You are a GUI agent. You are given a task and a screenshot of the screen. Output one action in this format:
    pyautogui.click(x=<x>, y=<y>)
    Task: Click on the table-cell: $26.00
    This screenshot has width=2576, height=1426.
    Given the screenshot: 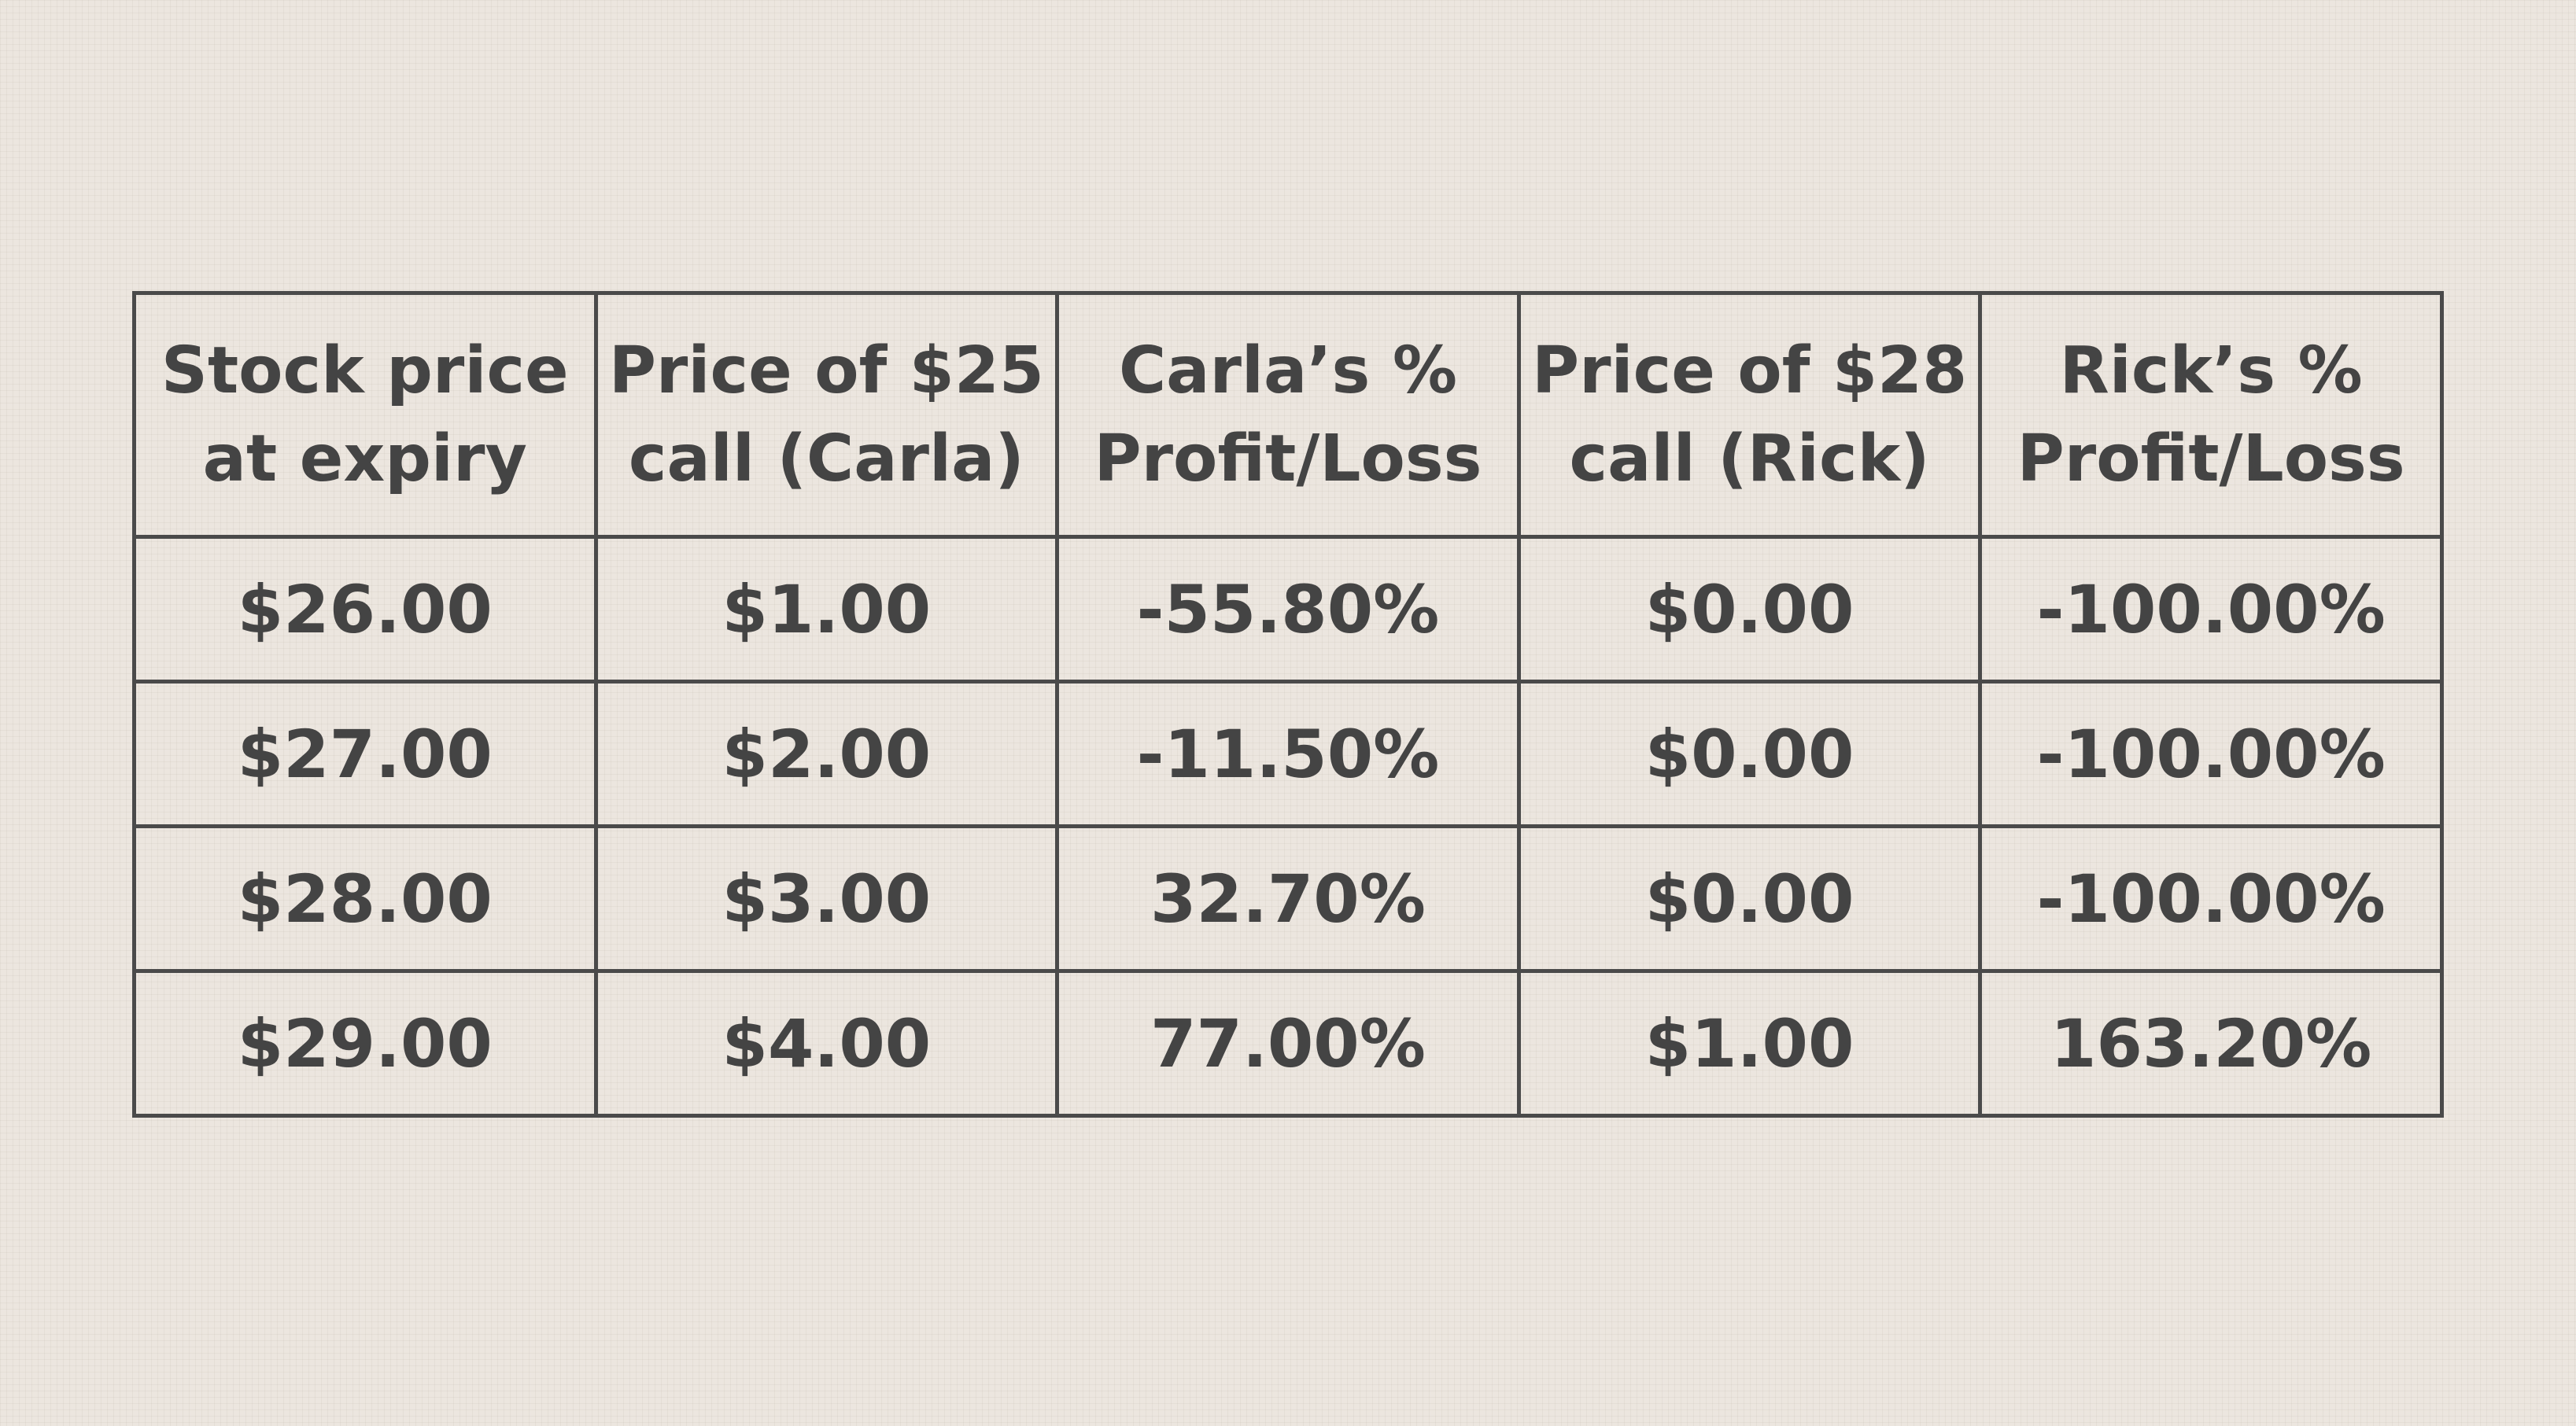 What is the action you would take?
    pyautogui.click(x=365, y=609)
    